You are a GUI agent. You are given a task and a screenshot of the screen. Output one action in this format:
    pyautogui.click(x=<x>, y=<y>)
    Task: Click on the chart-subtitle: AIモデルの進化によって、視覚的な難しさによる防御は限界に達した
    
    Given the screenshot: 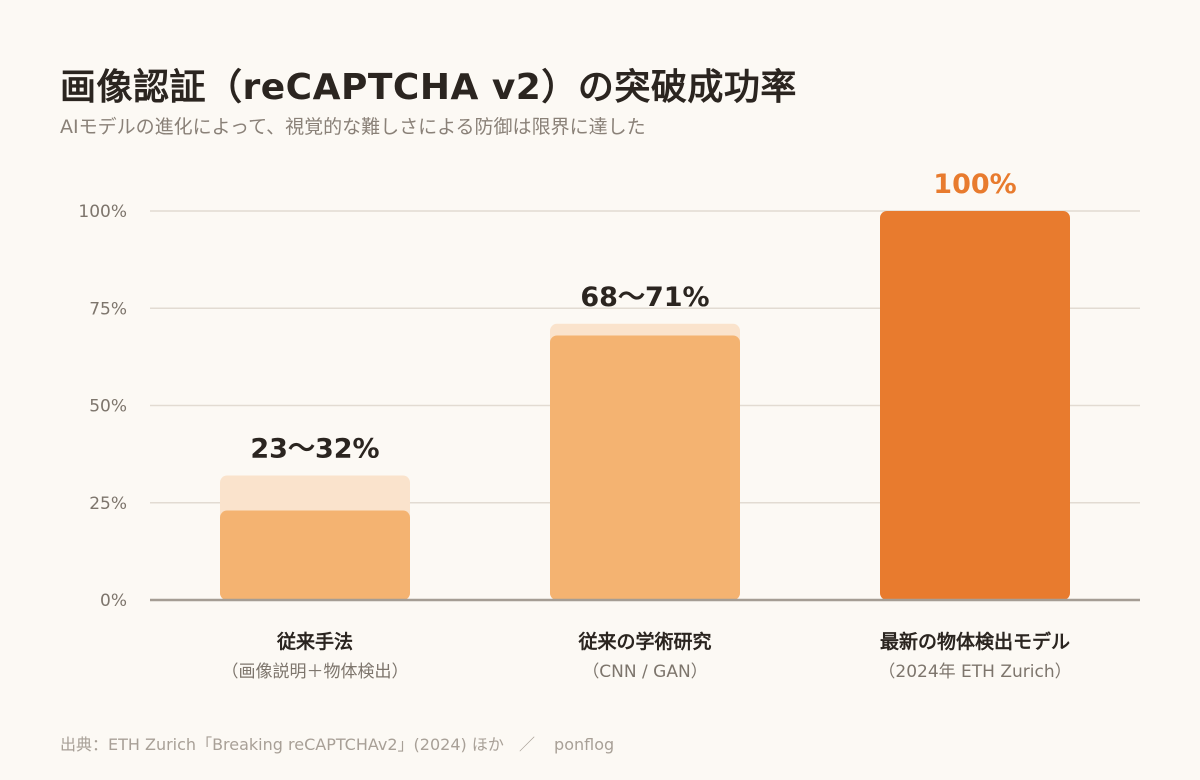 What is the action you would take?
    pyautogui.click(x=353, y=127)
    